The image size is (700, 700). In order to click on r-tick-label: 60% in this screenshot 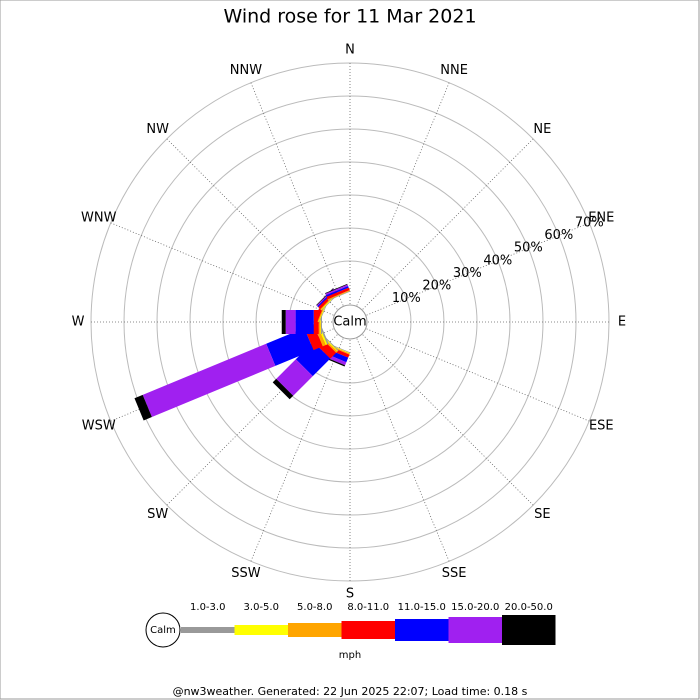, I will do `click(558, 235)`.